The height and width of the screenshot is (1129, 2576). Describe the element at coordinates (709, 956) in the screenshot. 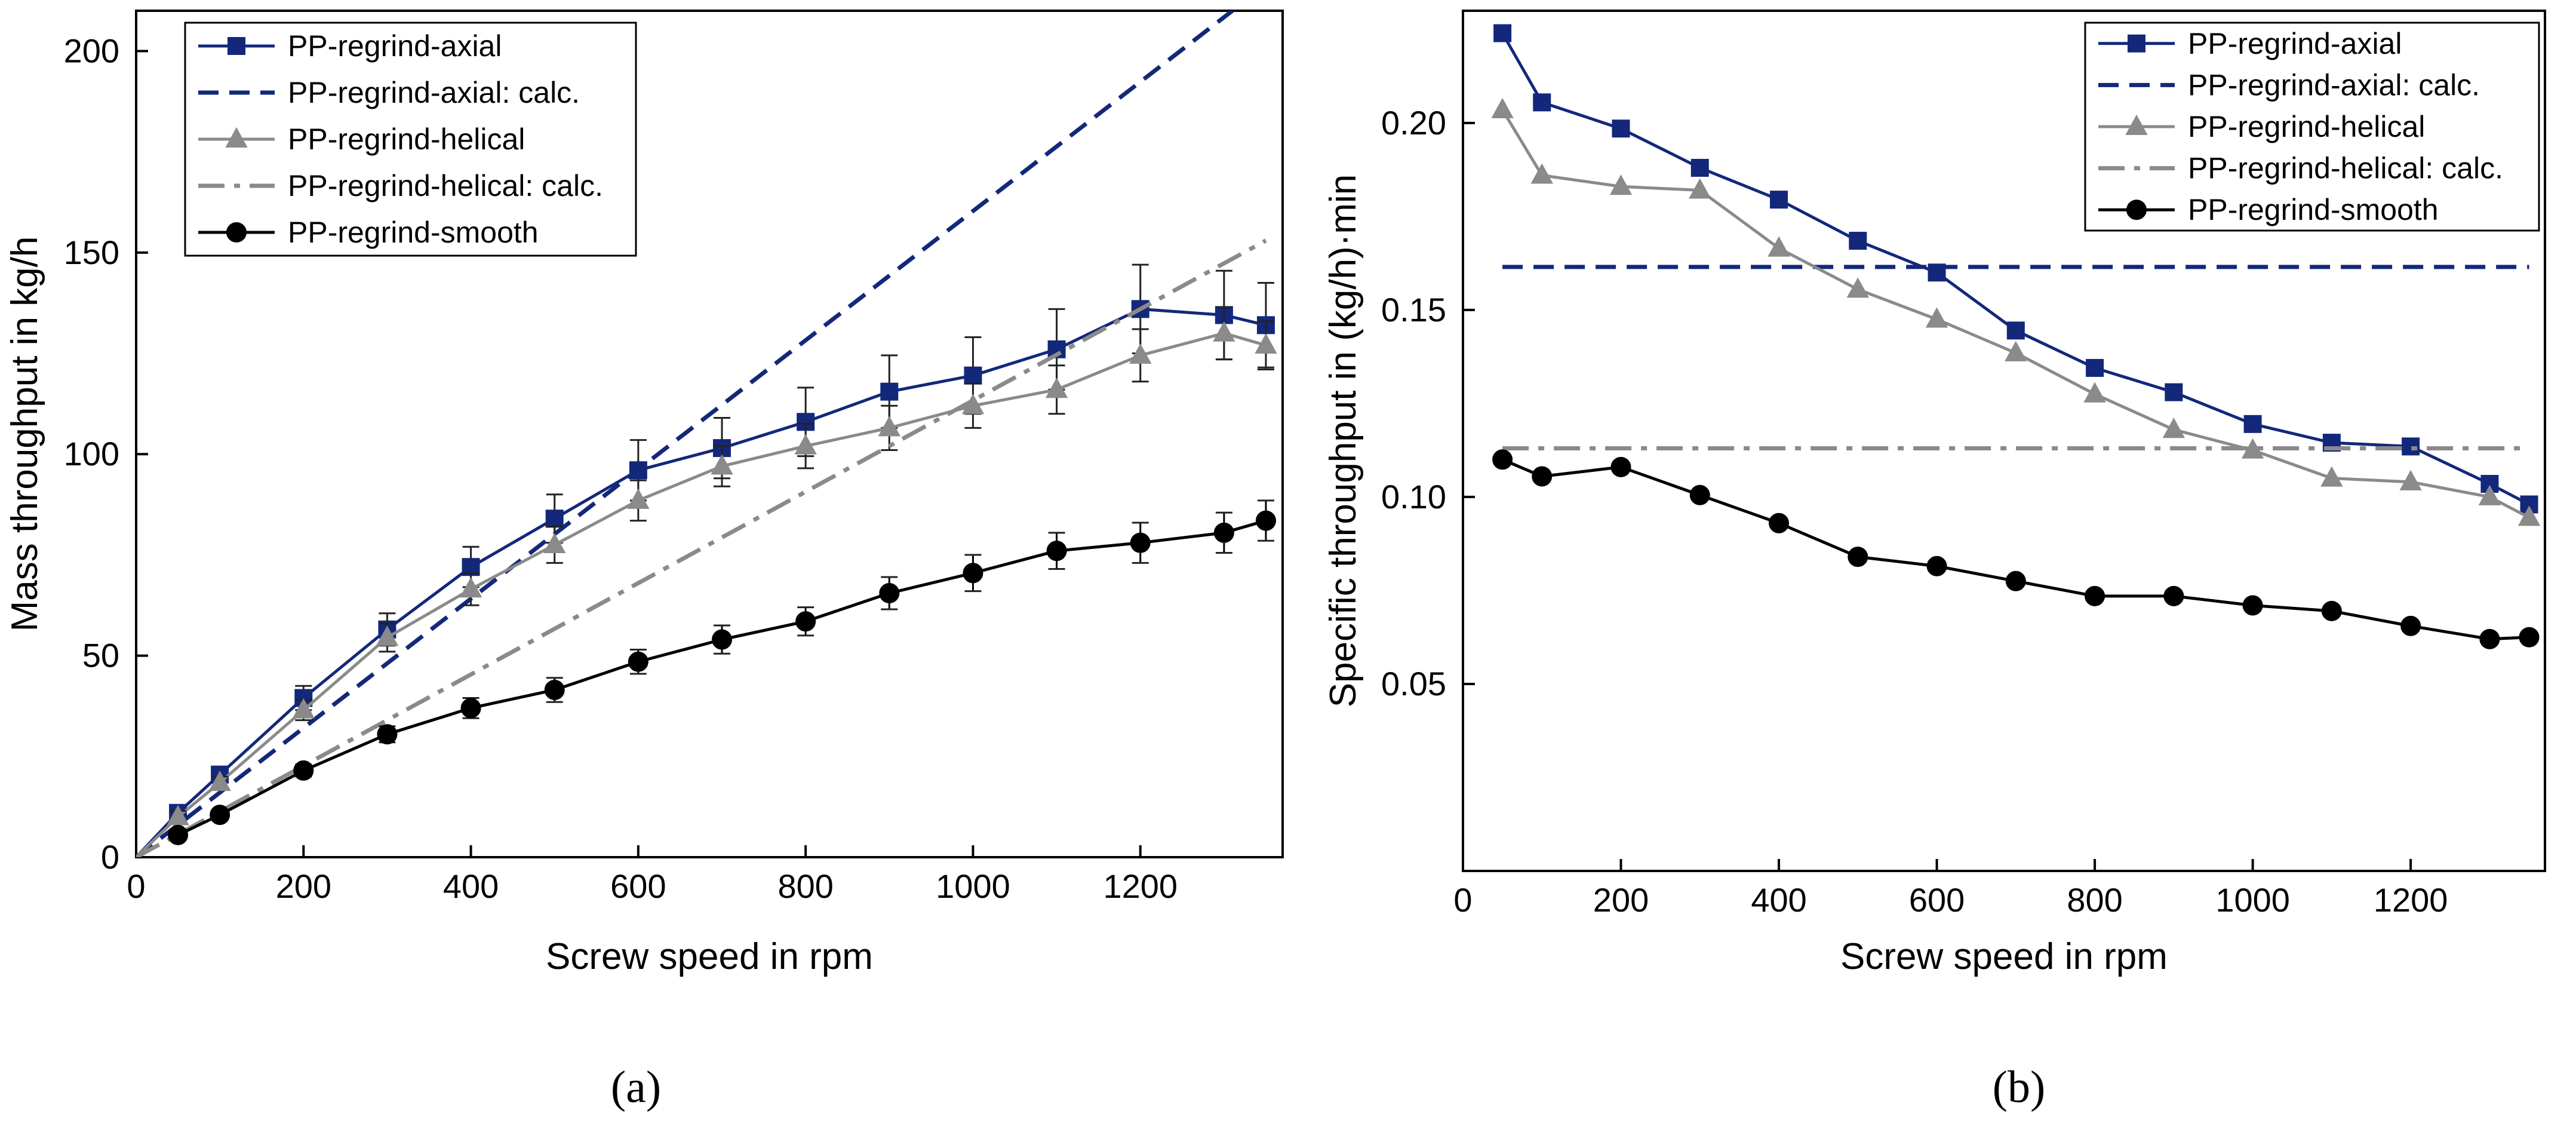

I see `panel-a-x-axis-title: Screw speed in rpm` at that location.